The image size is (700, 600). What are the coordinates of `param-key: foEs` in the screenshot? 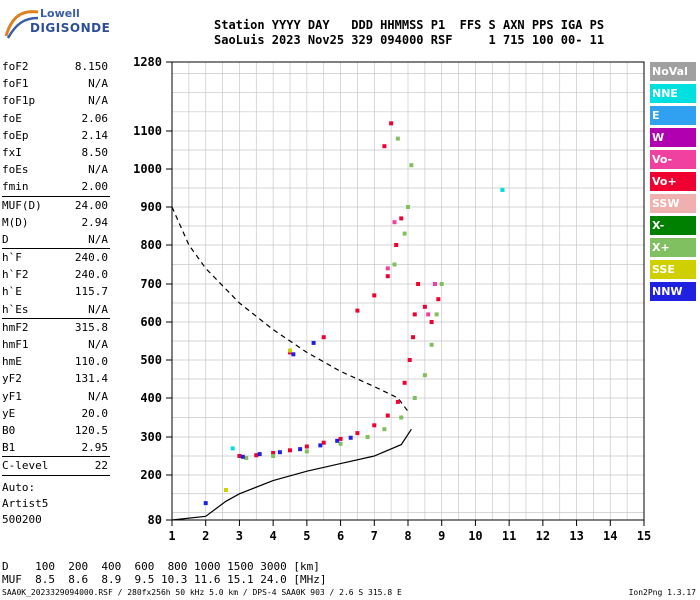 It's located at (15, 170).